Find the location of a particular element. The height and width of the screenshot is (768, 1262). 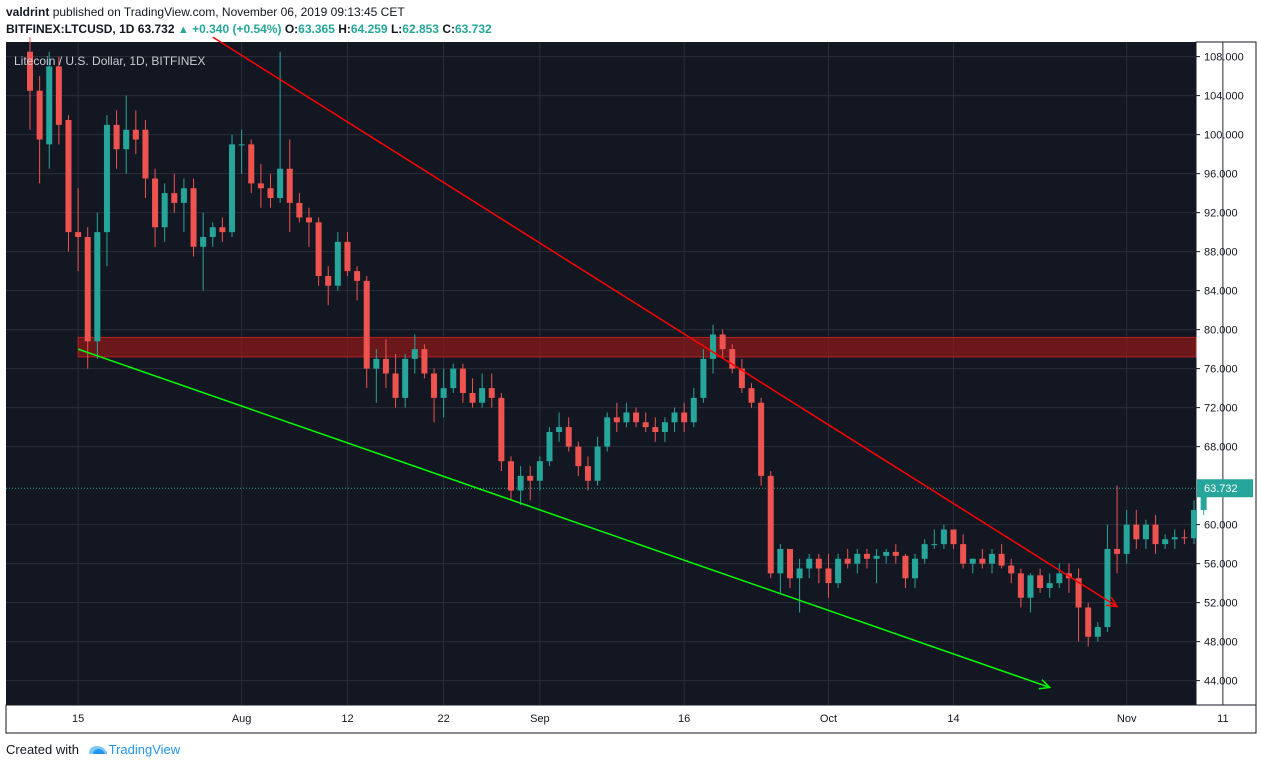

price-change: +0.340 (+0.54%) is located at coordinates (237, 29).